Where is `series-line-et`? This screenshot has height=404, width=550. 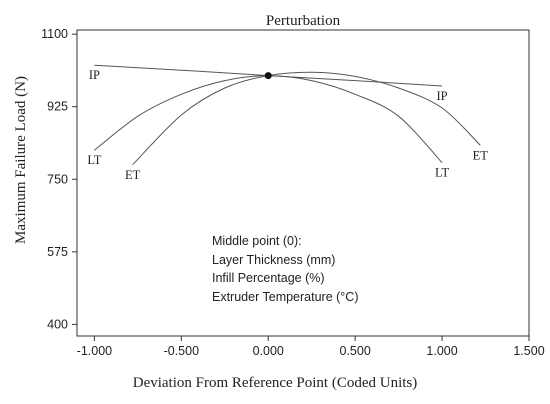
series-line-et is located at coordinates (306, 118).